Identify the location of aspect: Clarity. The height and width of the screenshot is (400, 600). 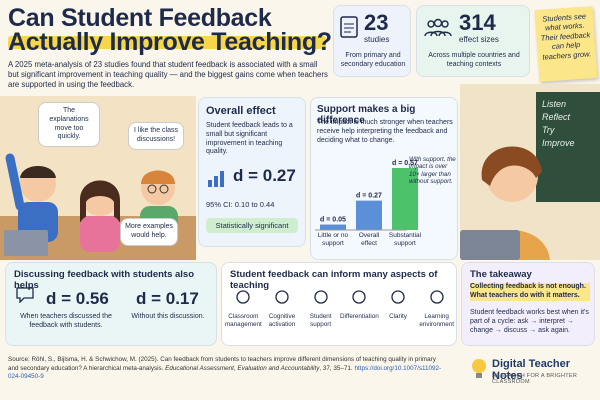
(398, 305).